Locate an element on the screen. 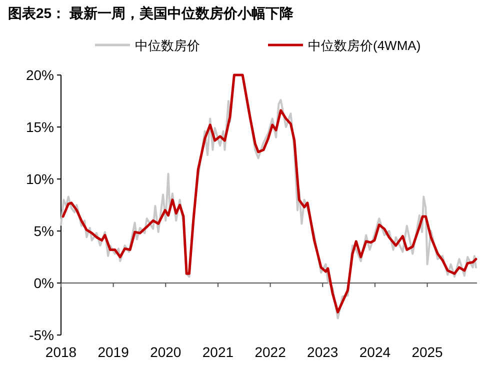 The image size is (499, 392). y-tick-label: -5% is located at coordinates (41, 335).